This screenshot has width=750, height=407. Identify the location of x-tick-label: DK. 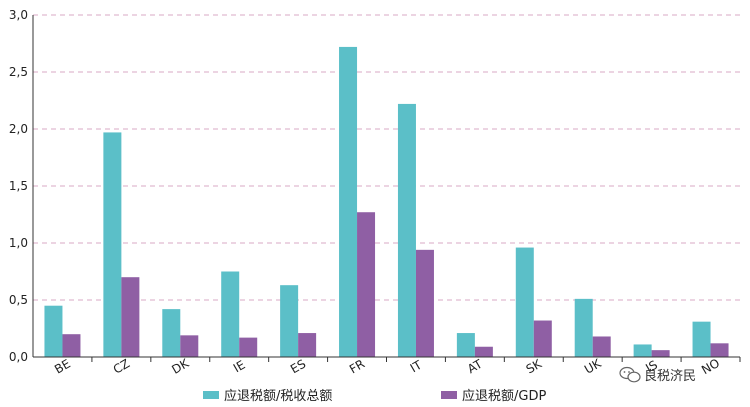
(180, 366).